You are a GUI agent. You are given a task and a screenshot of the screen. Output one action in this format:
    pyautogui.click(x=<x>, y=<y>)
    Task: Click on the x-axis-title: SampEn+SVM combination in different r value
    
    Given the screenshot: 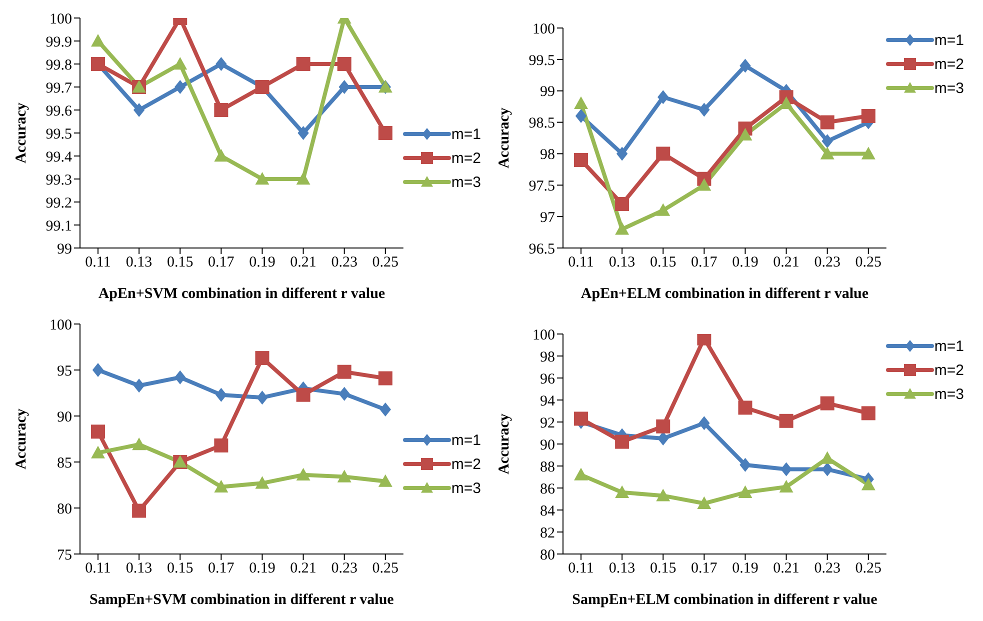 What is the action you would take?
    pyautogui.click(x=242, y=600)
    